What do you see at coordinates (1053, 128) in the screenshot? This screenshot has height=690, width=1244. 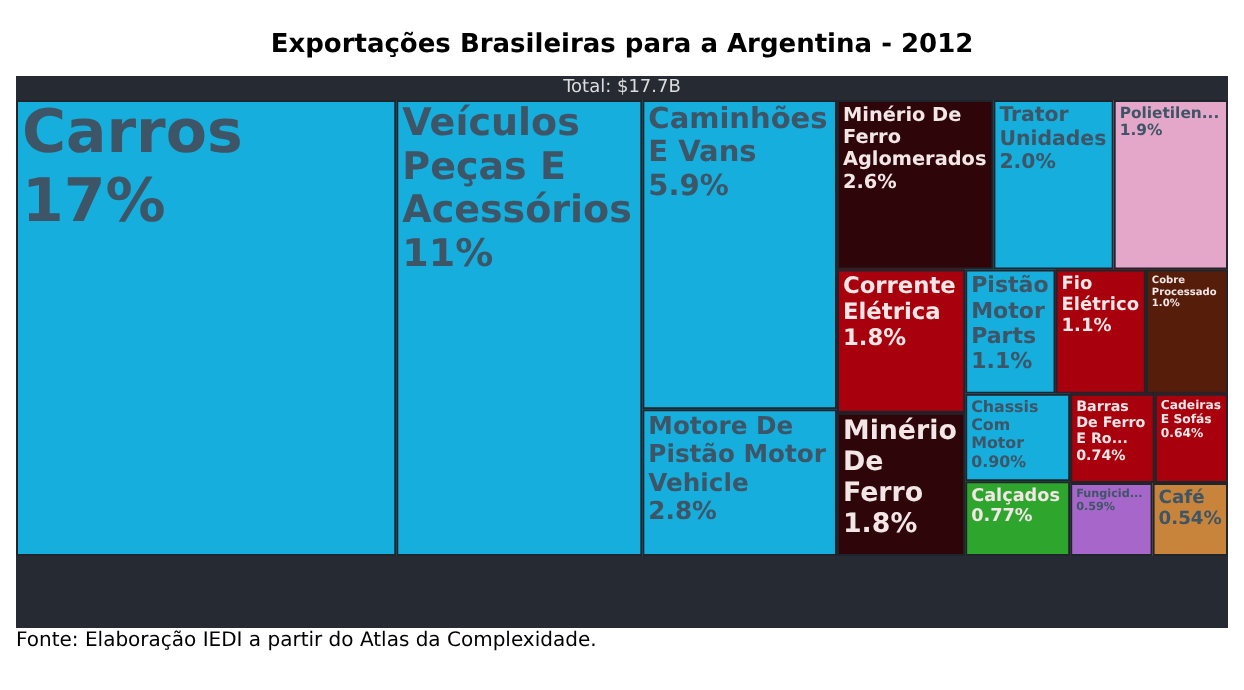 I see `category-label: Trator Unidades` at bounding box center [1053, 128].